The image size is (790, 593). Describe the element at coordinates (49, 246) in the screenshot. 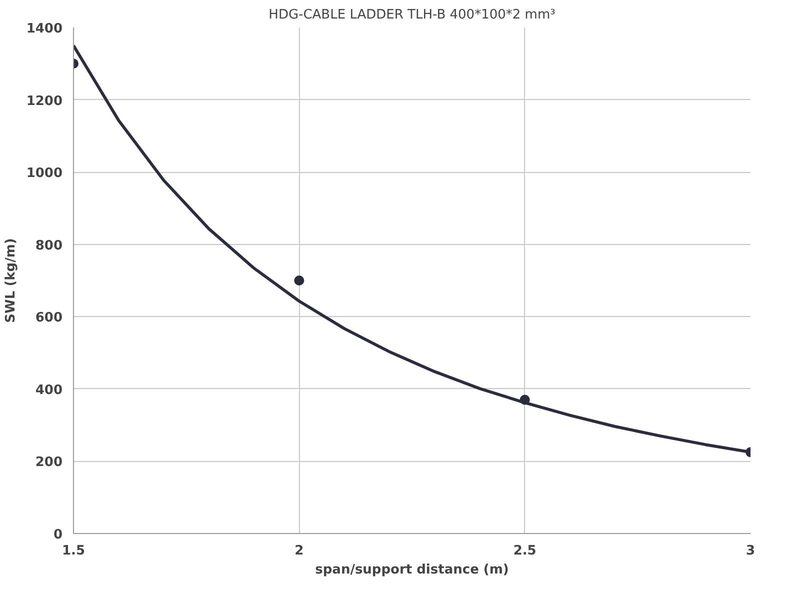

I see `y-tick-label: 800` at that location.